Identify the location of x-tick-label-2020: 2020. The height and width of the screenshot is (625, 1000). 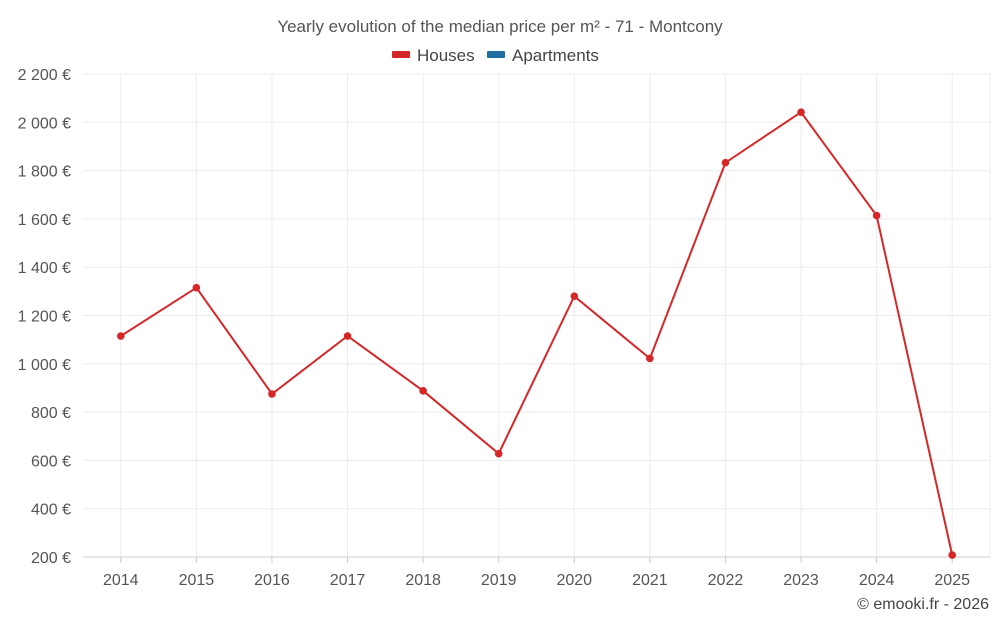
(574, 580).